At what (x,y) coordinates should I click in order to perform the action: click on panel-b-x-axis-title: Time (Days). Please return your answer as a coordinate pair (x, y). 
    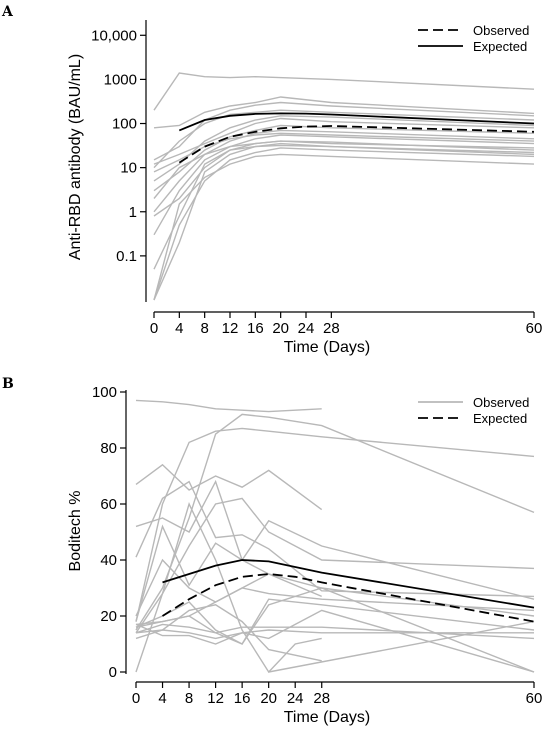
    Looking at the image, I should click on (327, 717).